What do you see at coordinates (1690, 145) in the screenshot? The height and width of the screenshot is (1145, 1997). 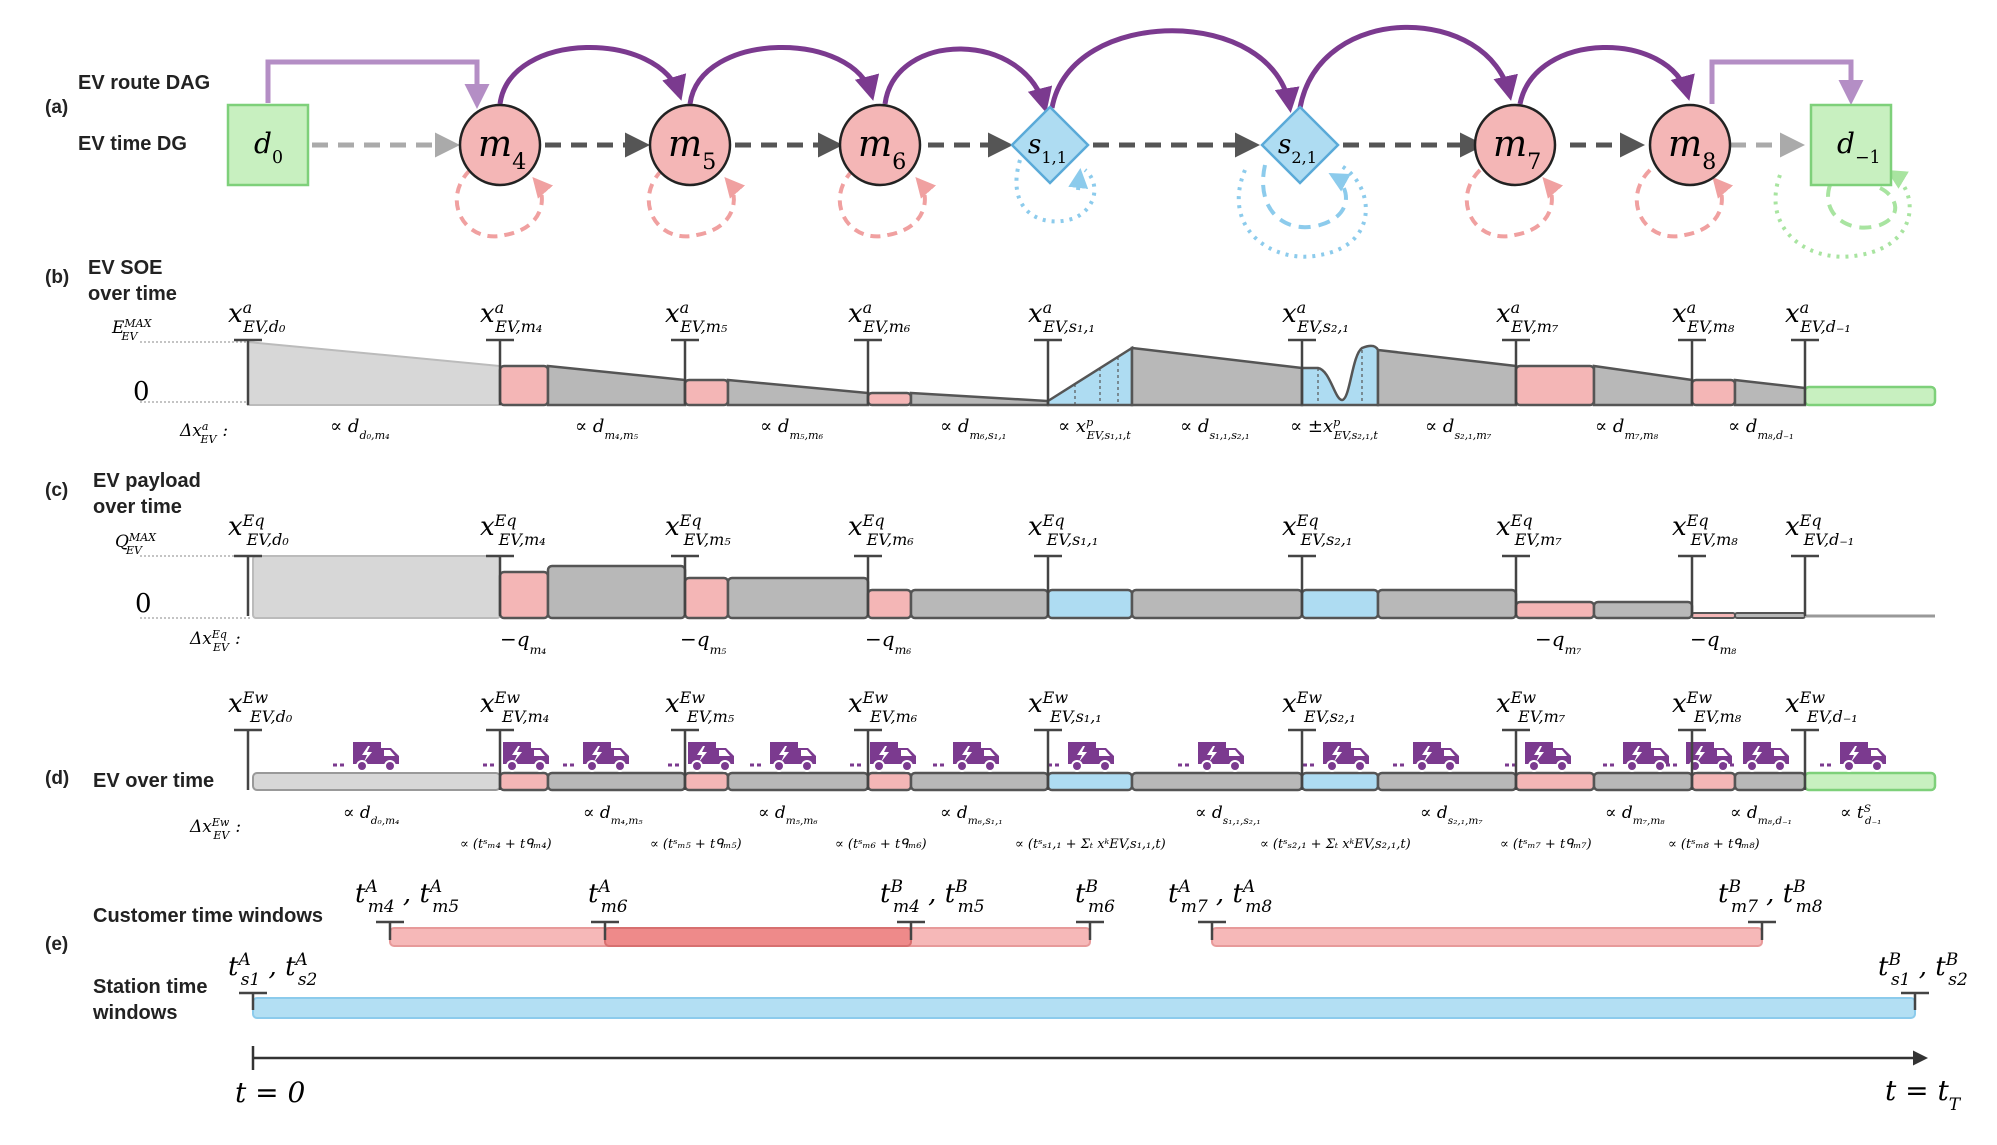 I see `node-m8: m8` at bounding box center [1690, 145].